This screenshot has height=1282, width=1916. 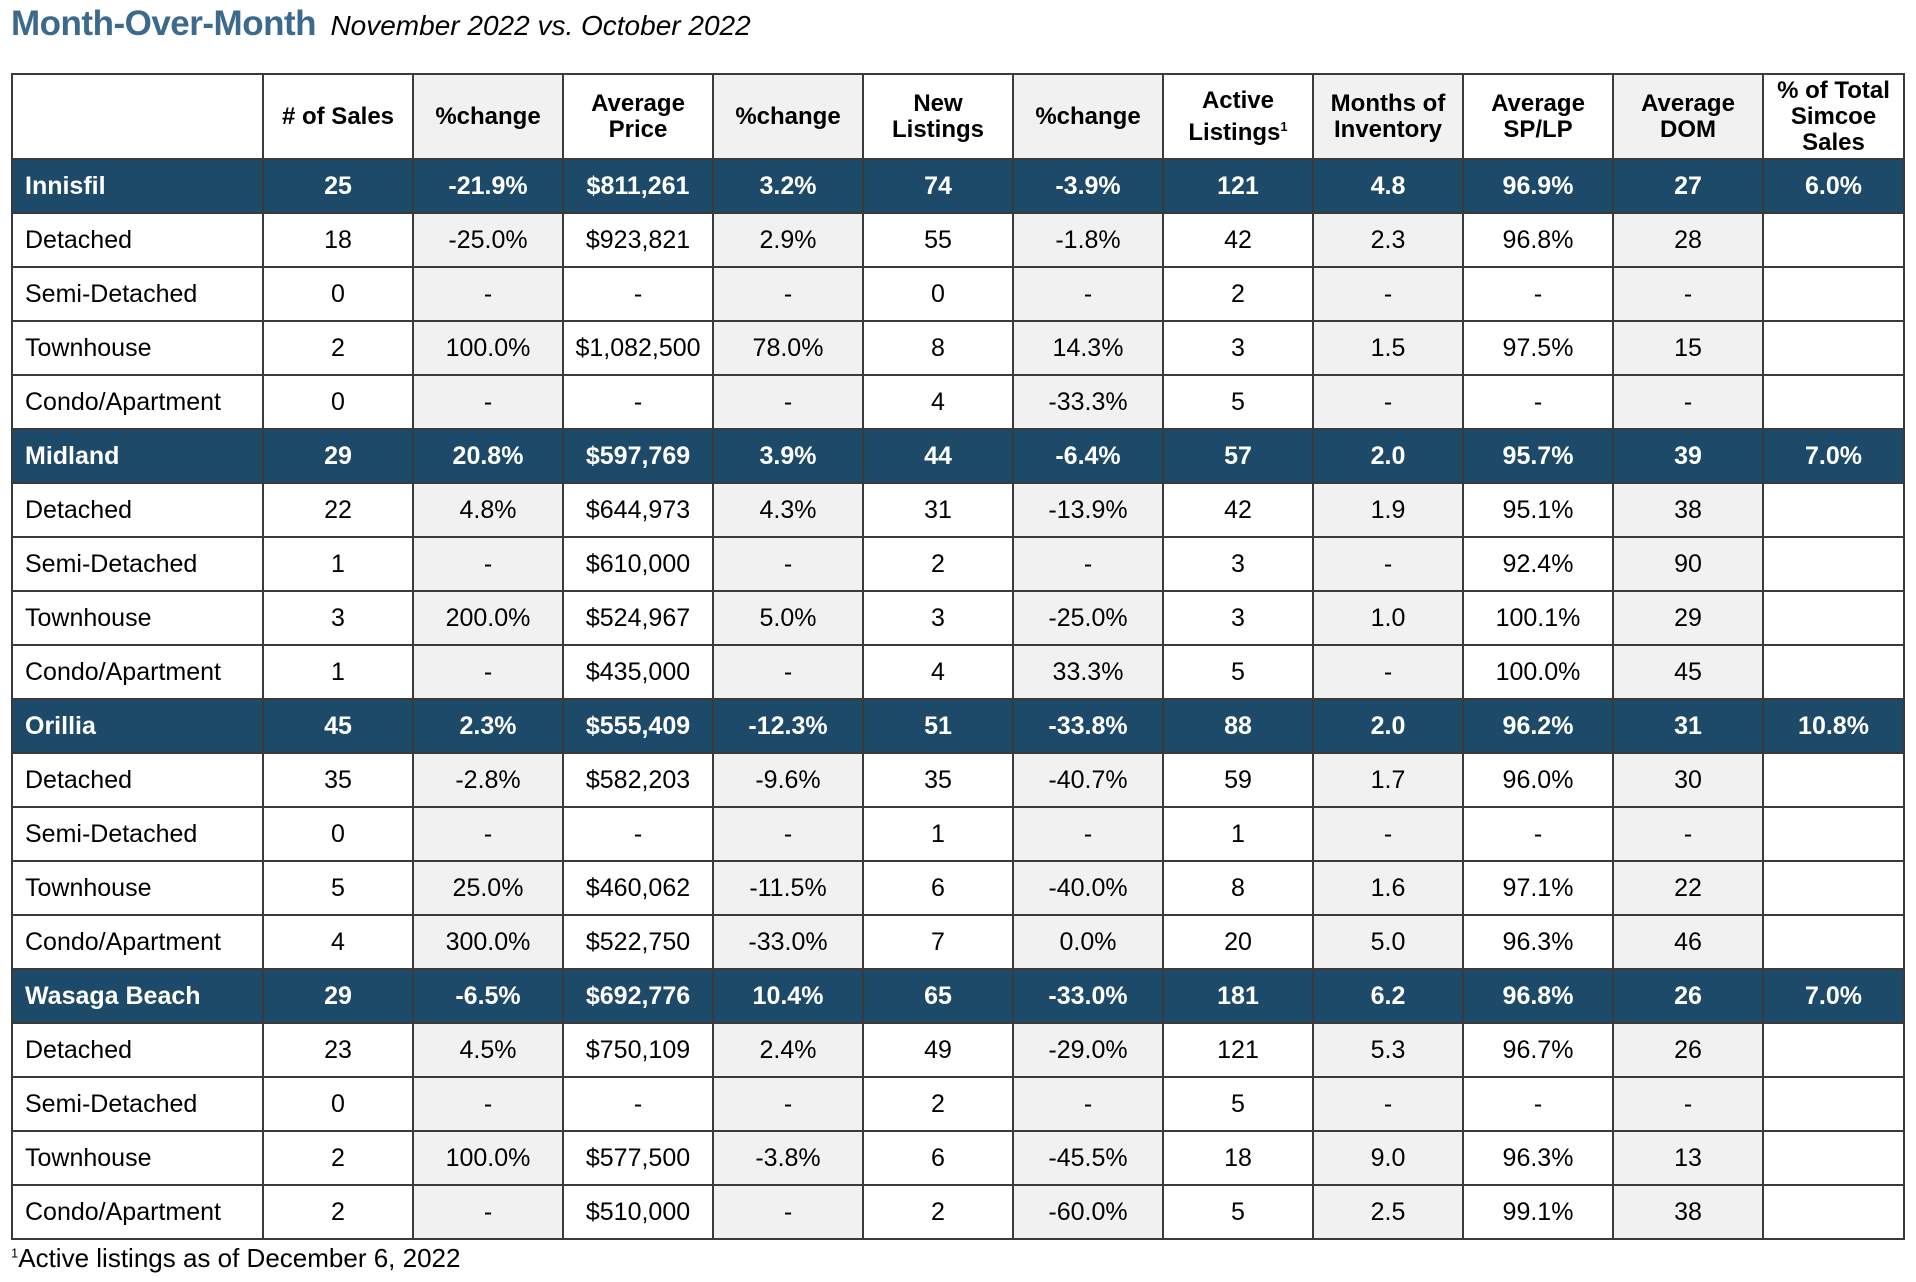 I want to click on cell-listings-change: -60.0%, so click(x=1088, y=1212).